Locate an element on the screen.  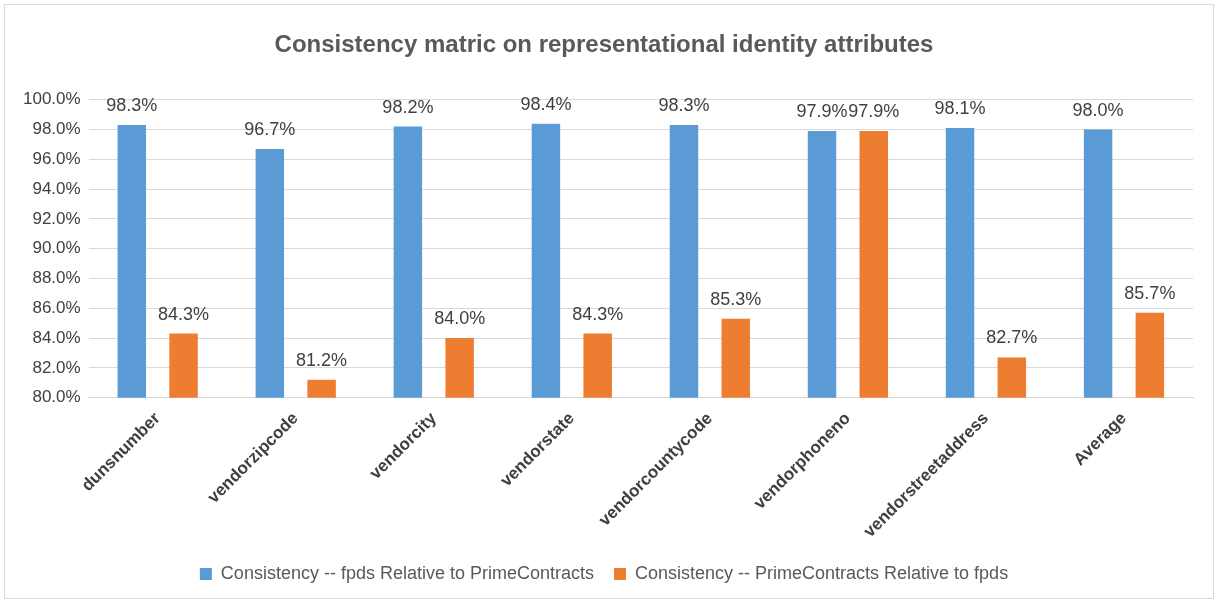
y-tick-label: 88.0% is located at coordinates (56, 278).